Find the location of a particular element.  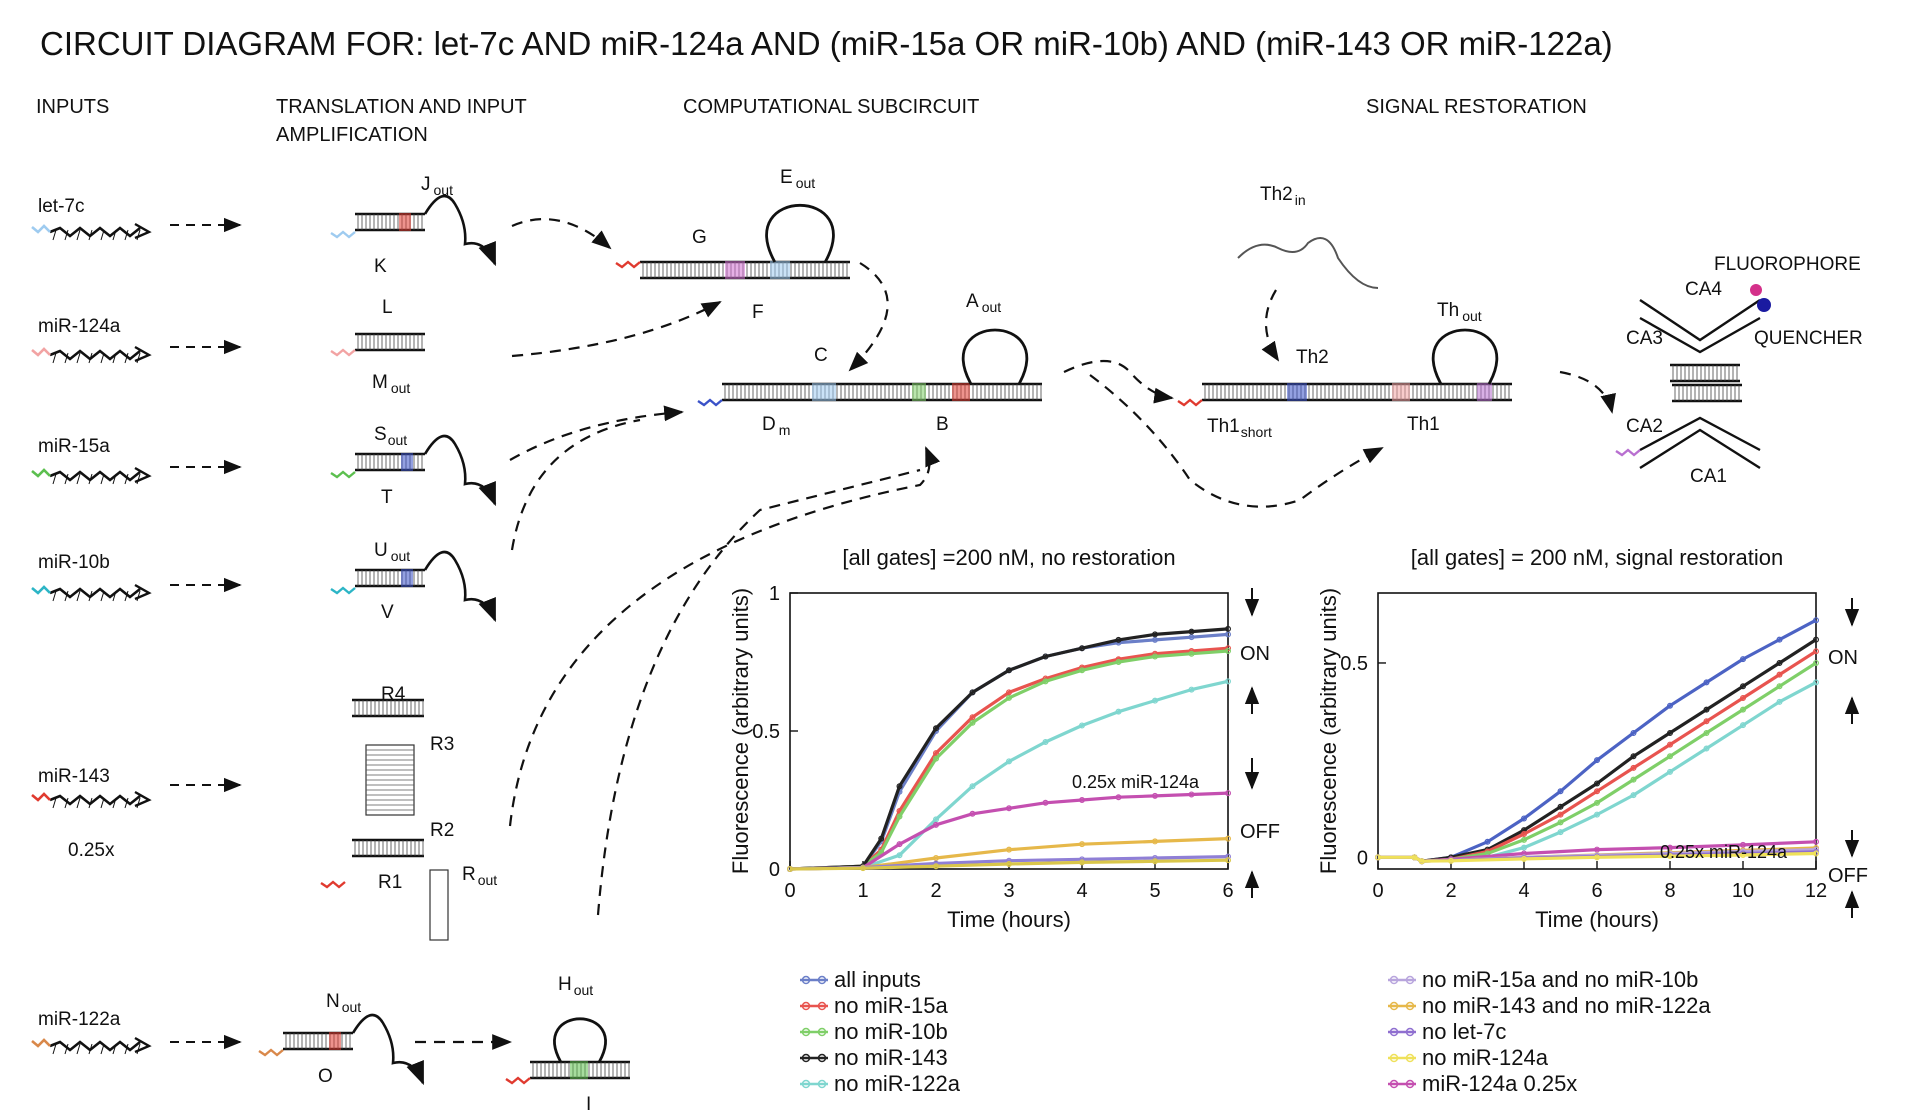

label-Th2in: Th2 in is located at coordinates (1283, 196).